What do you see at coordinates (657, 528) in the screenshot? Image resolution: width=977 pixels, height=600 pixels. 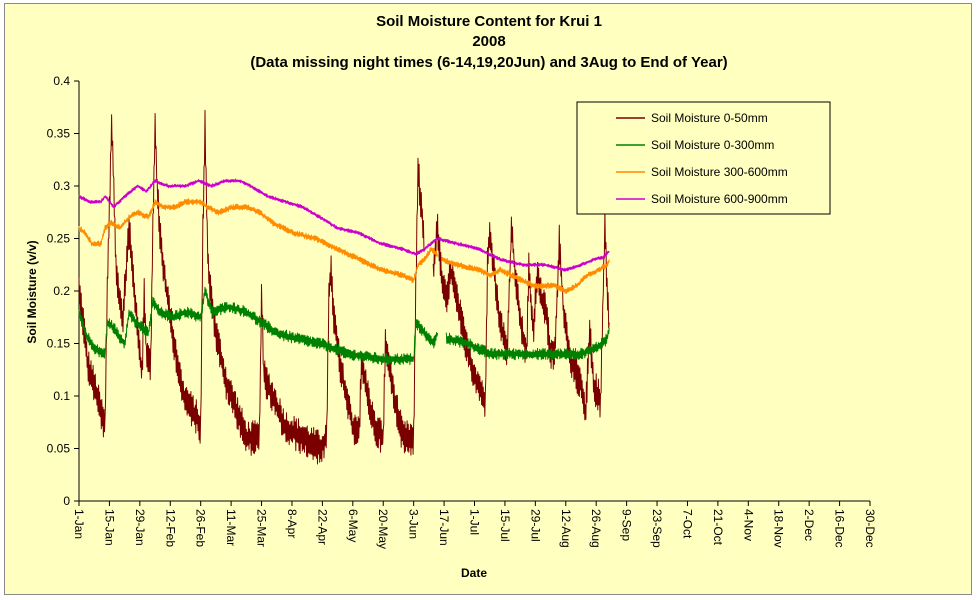 I see `x-tick-label: 23-Sep` at bounding box center [657, 528].